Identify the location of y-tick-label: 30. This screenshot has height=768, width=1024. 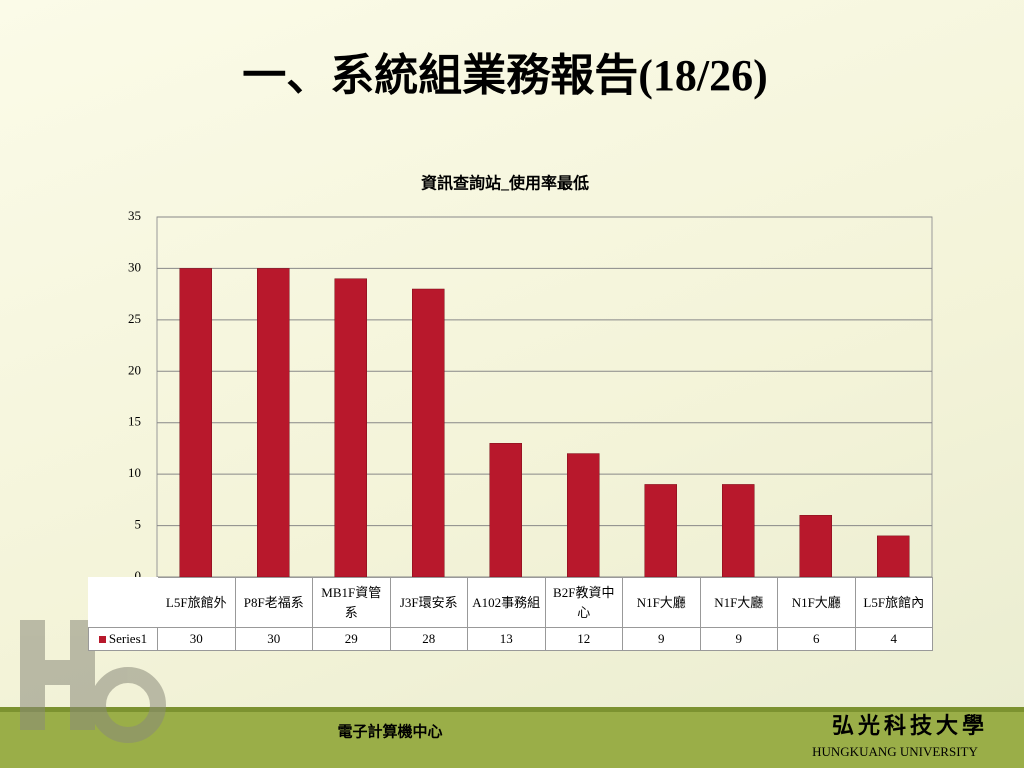
(134, 266).